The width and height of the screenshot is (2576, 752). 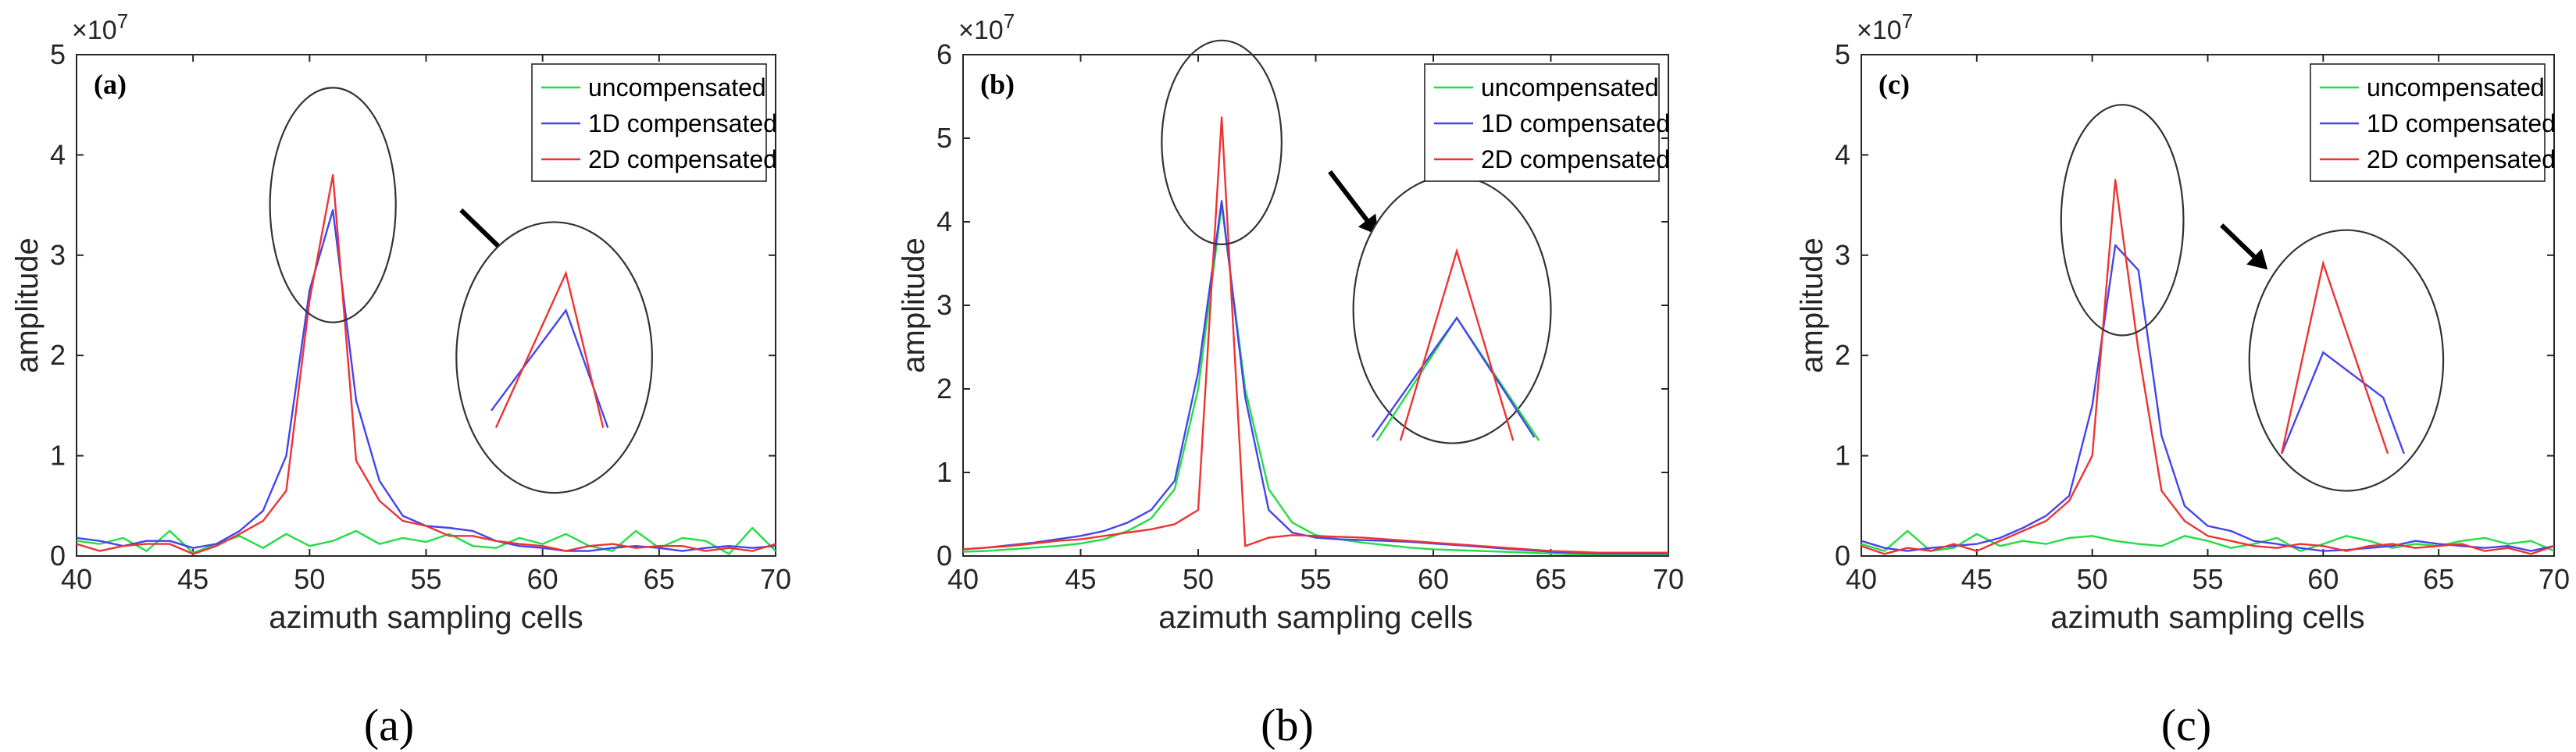 I want to click on series-line-1d-compensated, so click(x=2208, y=398).